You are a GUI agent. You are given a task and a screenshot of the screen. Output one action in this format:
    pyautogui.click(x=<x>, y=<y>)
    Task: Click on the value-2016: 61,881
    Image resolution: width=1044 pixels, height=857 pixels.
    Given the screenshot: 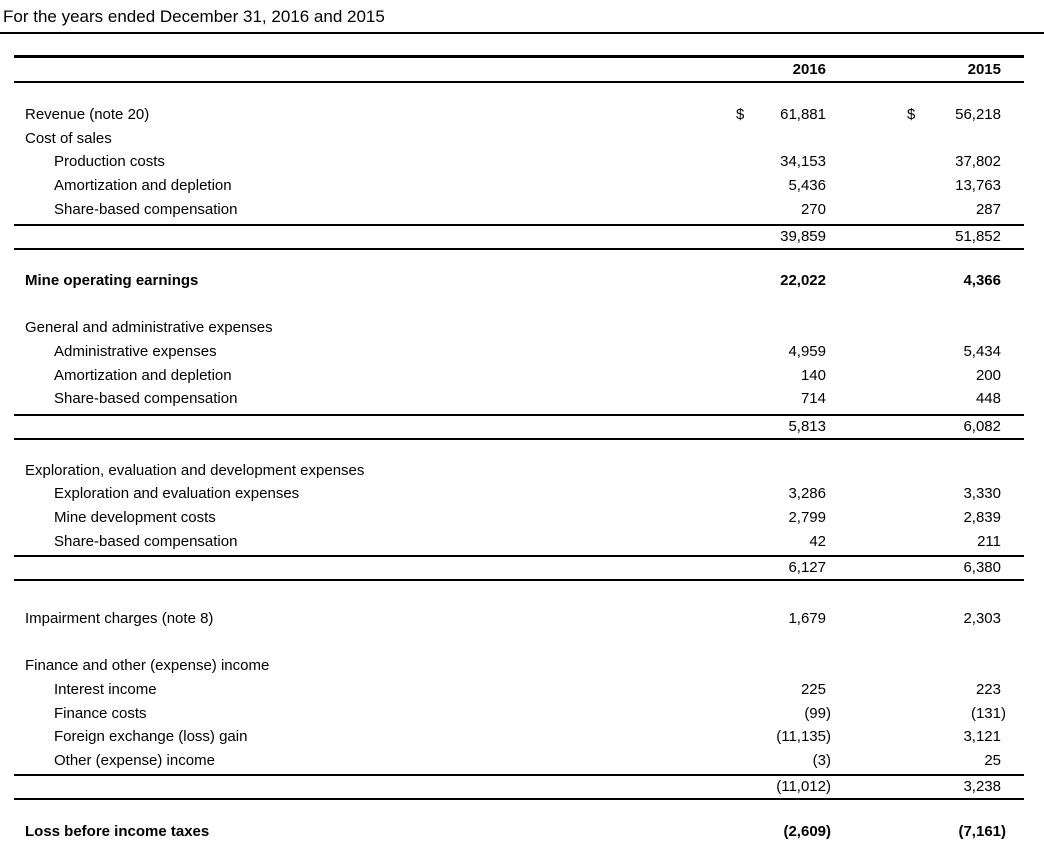 What is the action you would take?
    pyautogui.click(x=803, y=114)
    